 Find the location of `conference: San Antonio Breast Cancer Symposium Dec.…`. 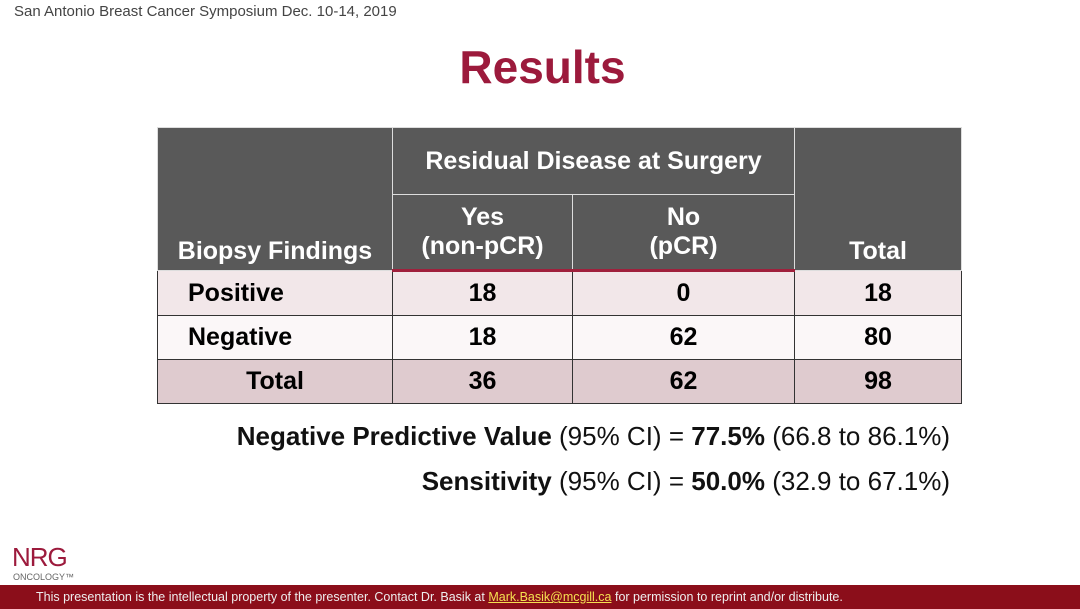

conference: San Antonio Breast Cancer Symposium Dec.… is located at coordinates (205, 11).